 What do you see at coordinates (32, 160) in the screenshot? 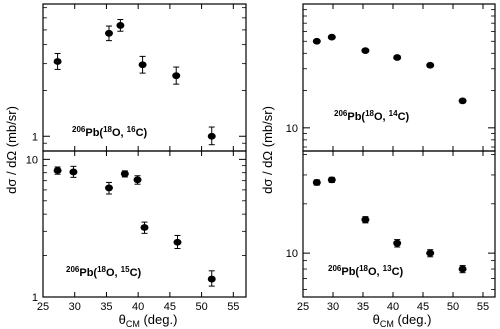
I see `y-tick-label-15c-10: 10` at bounding box center [32, 160].